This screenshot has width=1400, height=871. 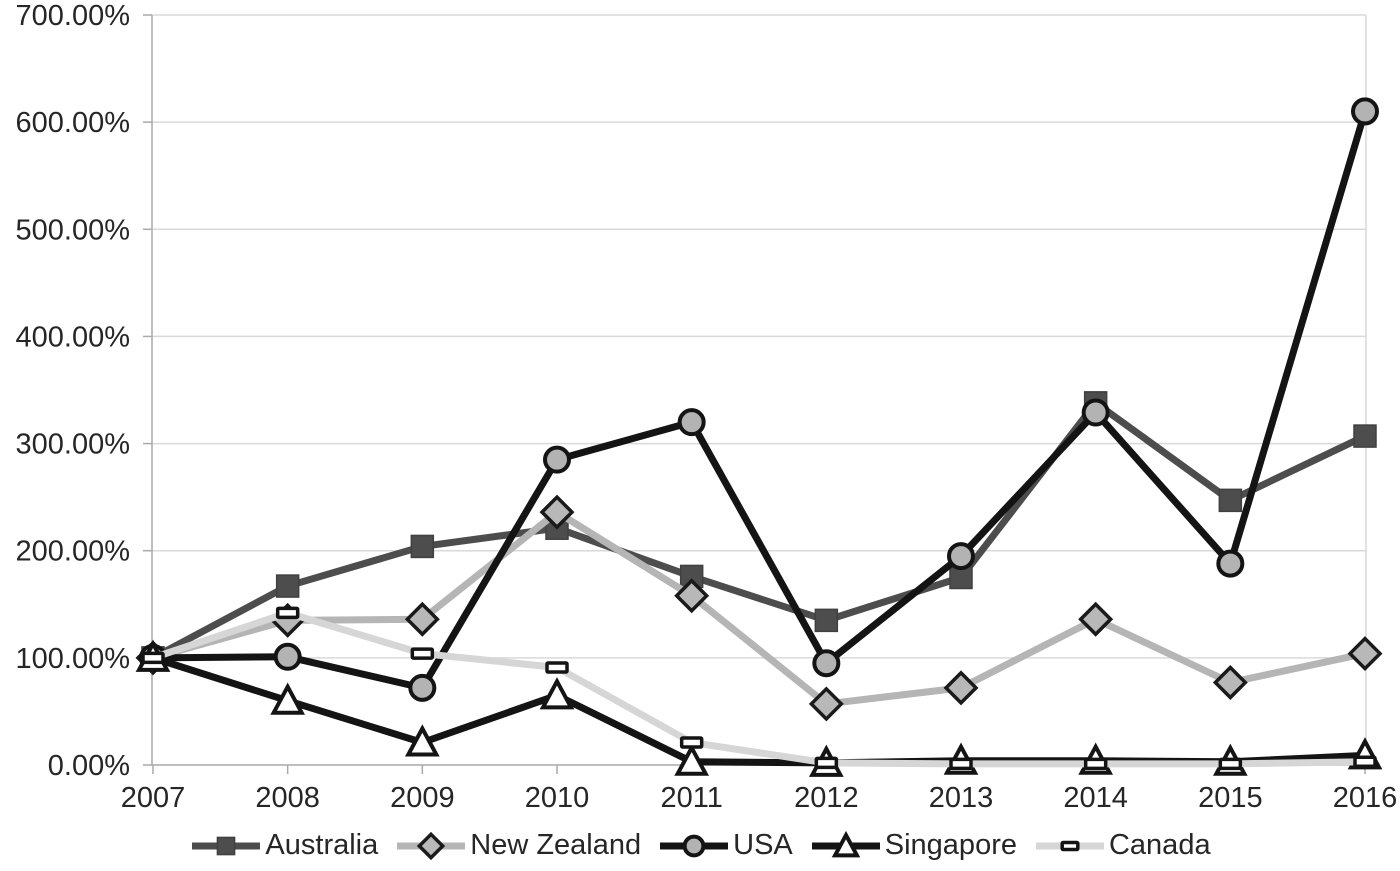 I want to click on legend-label-canada: Canada, so click(x=1159, y=845).